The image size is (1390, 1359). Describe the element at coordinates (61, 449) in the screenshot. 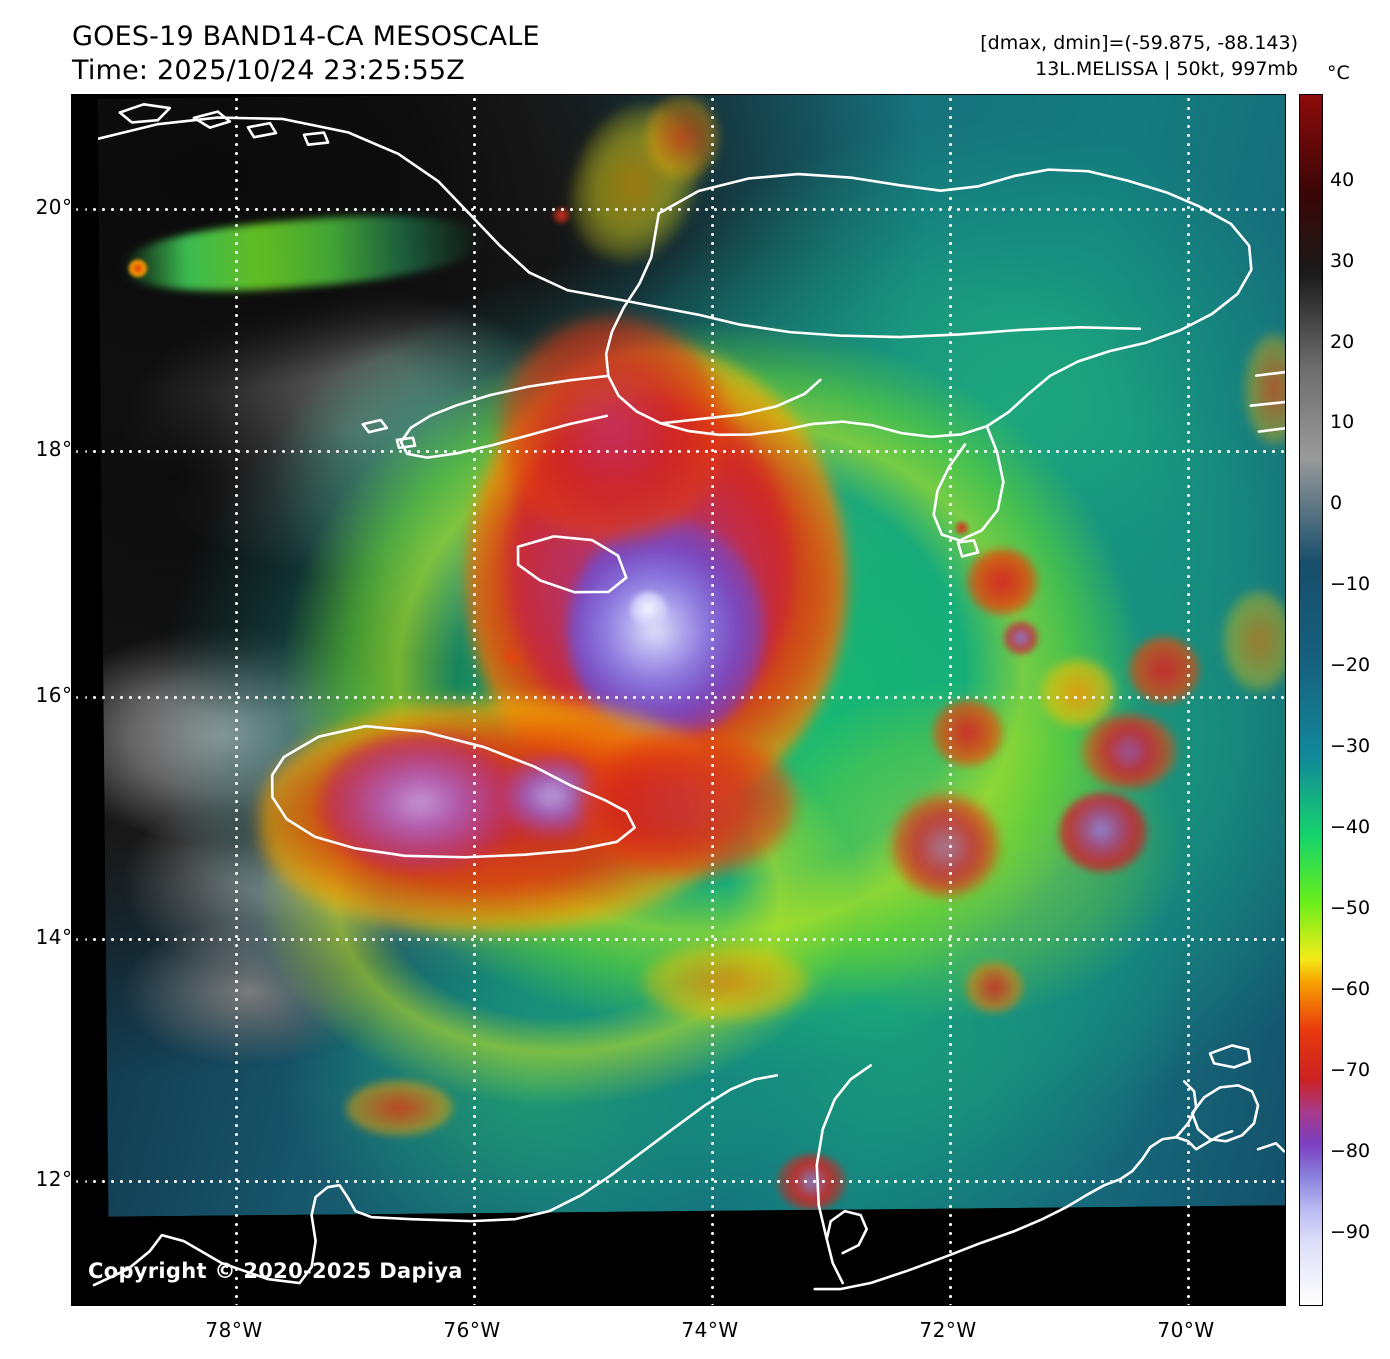

I see `ytick-18n: 18°N` at that location.